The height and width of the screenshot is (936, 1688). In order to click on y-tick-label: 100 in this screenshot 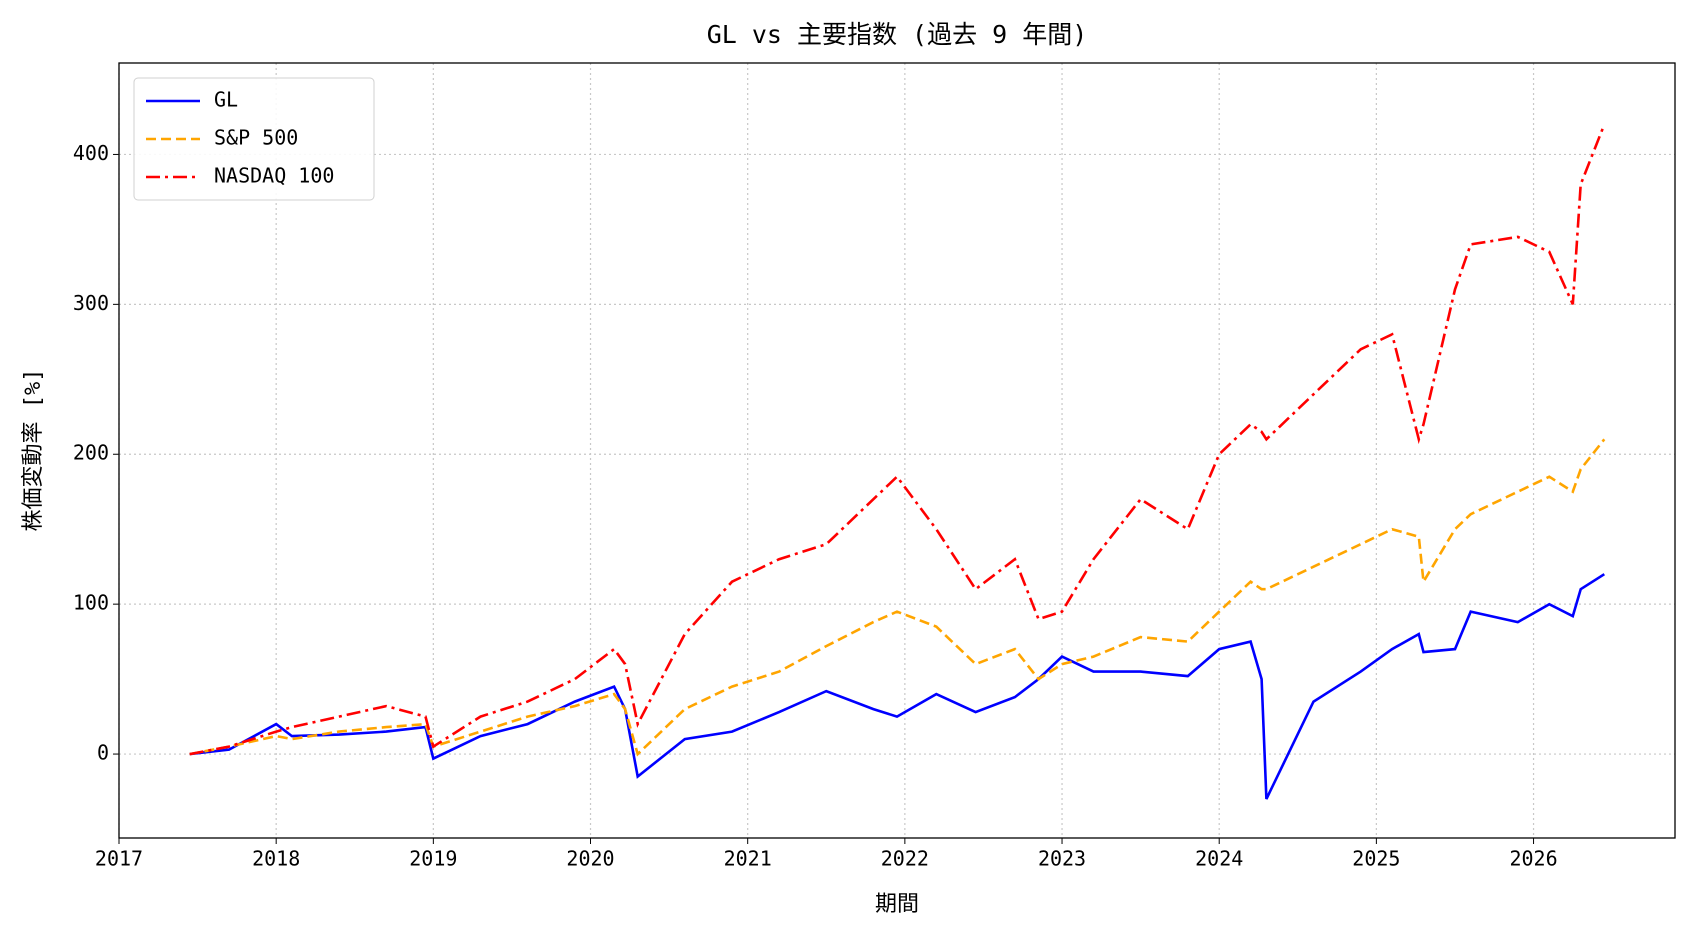, I will do `click(91, 603)`.